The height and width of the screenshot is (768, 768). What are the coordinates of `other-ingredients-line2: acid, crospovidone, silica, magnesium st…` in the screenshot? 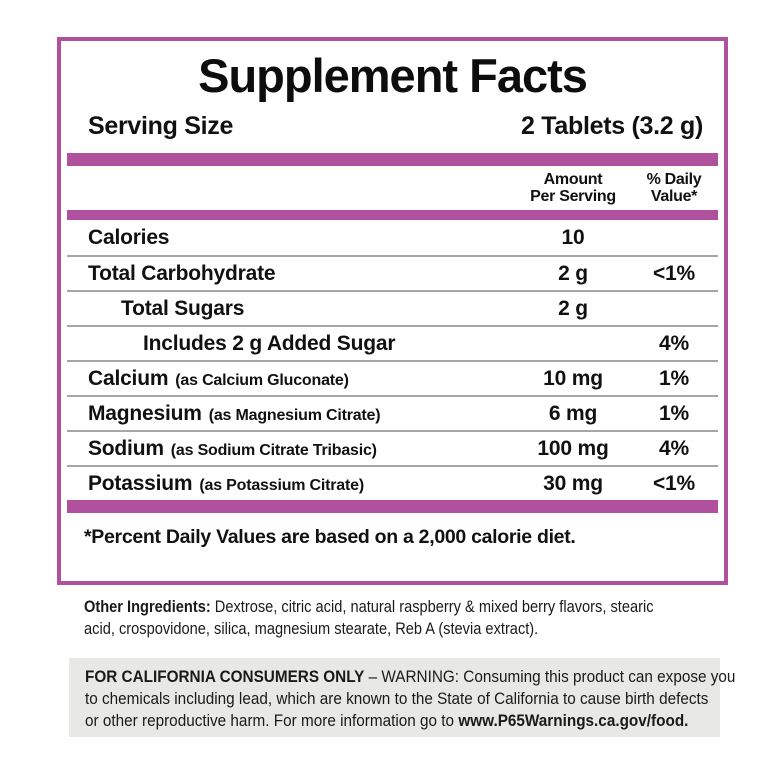 It's located at (311, 628).